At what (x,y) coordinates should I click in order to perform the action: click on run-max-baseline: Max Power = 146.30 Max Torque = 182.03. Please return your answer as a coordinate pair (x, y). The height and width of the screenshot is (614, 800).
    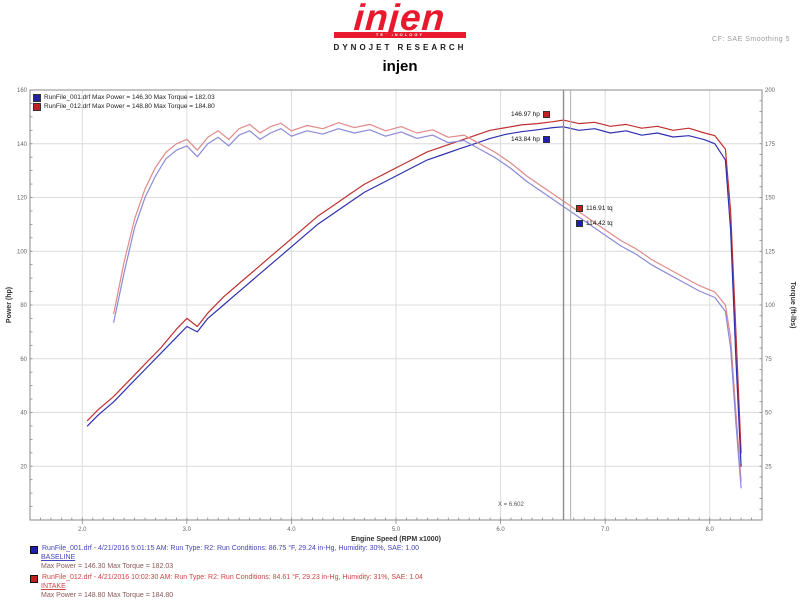
    Looking at the image, I should click on (107, 566).